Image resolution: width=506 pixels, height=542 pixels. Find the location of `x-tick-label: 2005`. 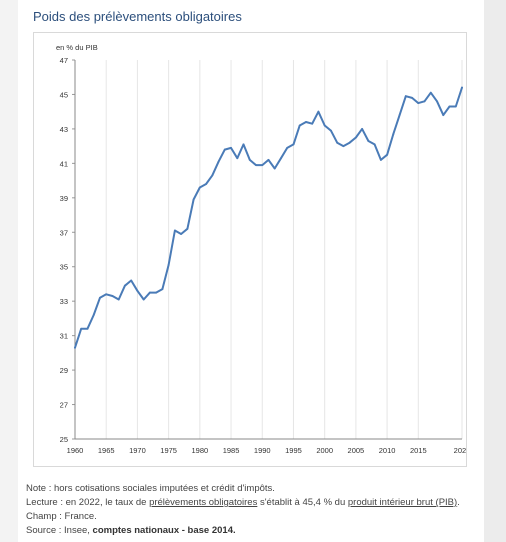

x-tick-label: 2005 is located at coordinates (356, 450).